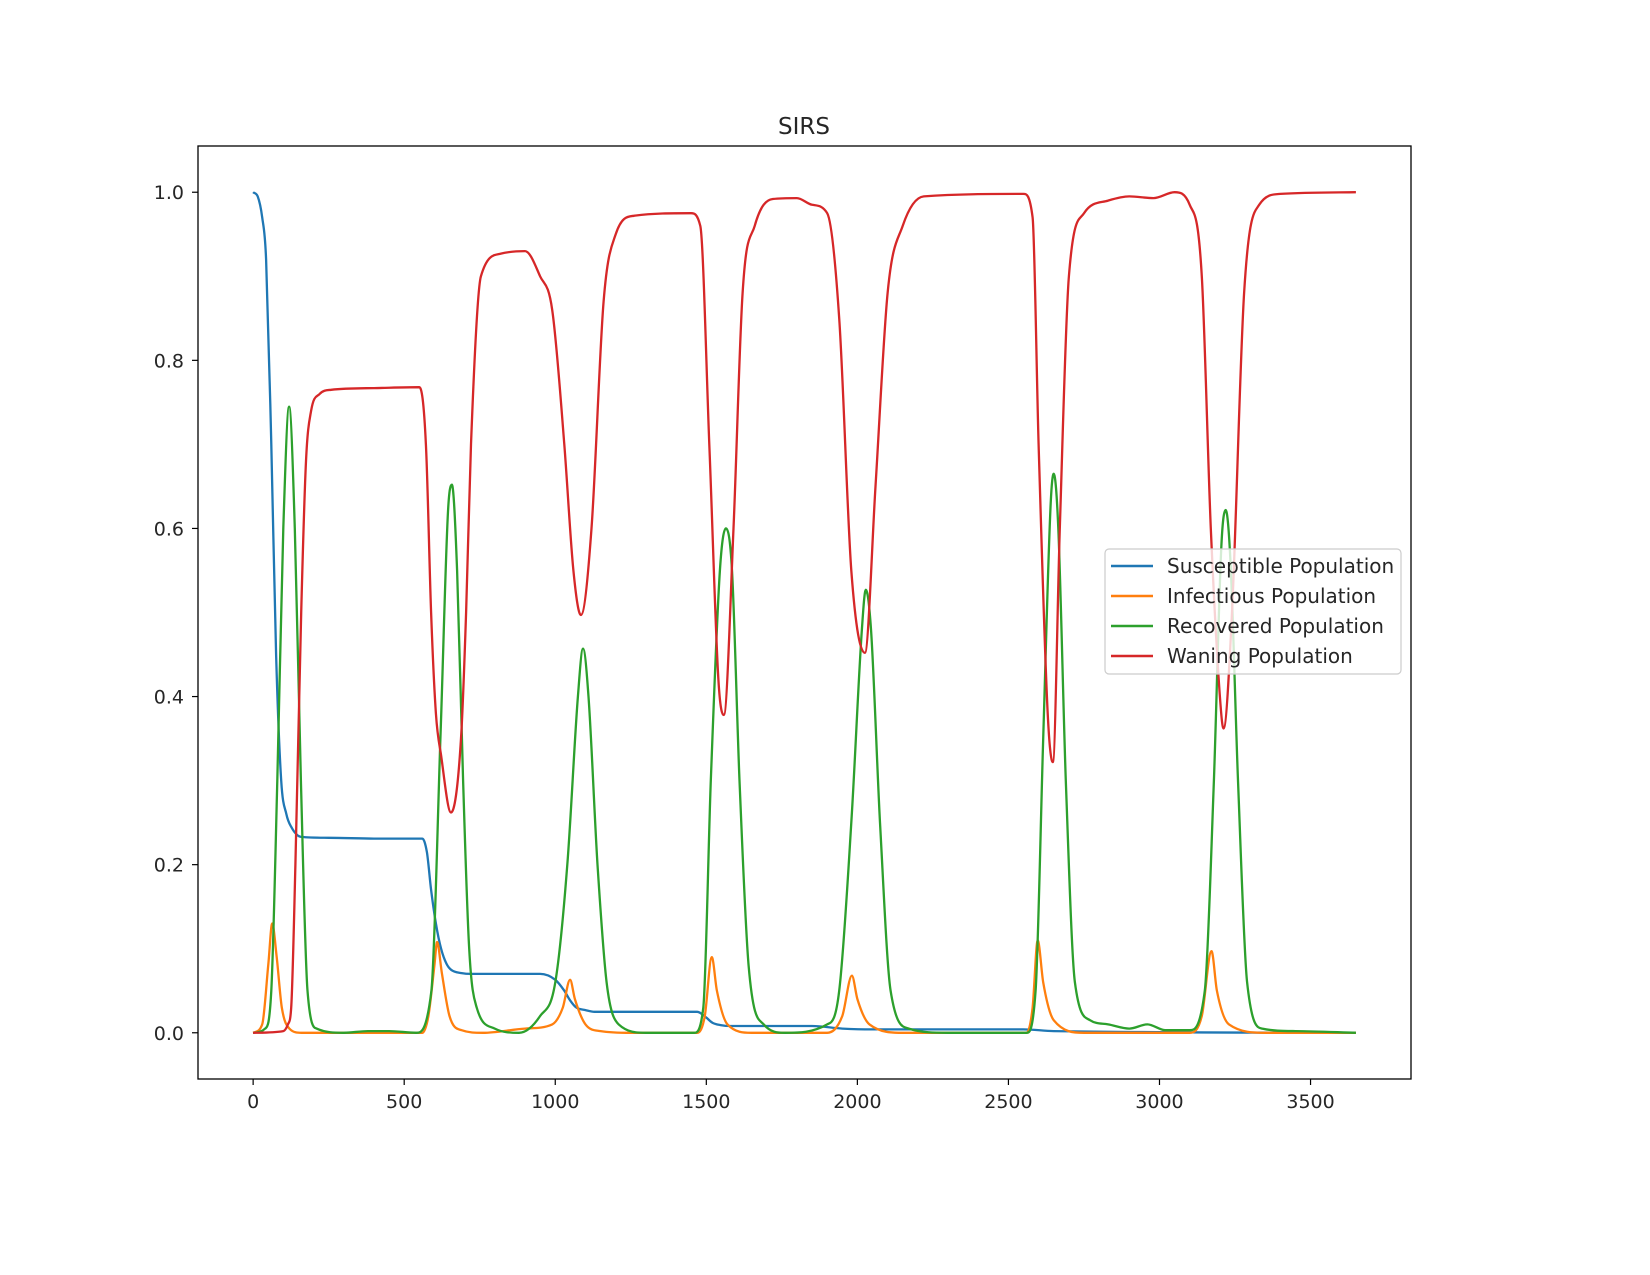  Describe the element at coordinates (706, 1102) in the screenshot. I see `x-tick-label: 1500` at that location.